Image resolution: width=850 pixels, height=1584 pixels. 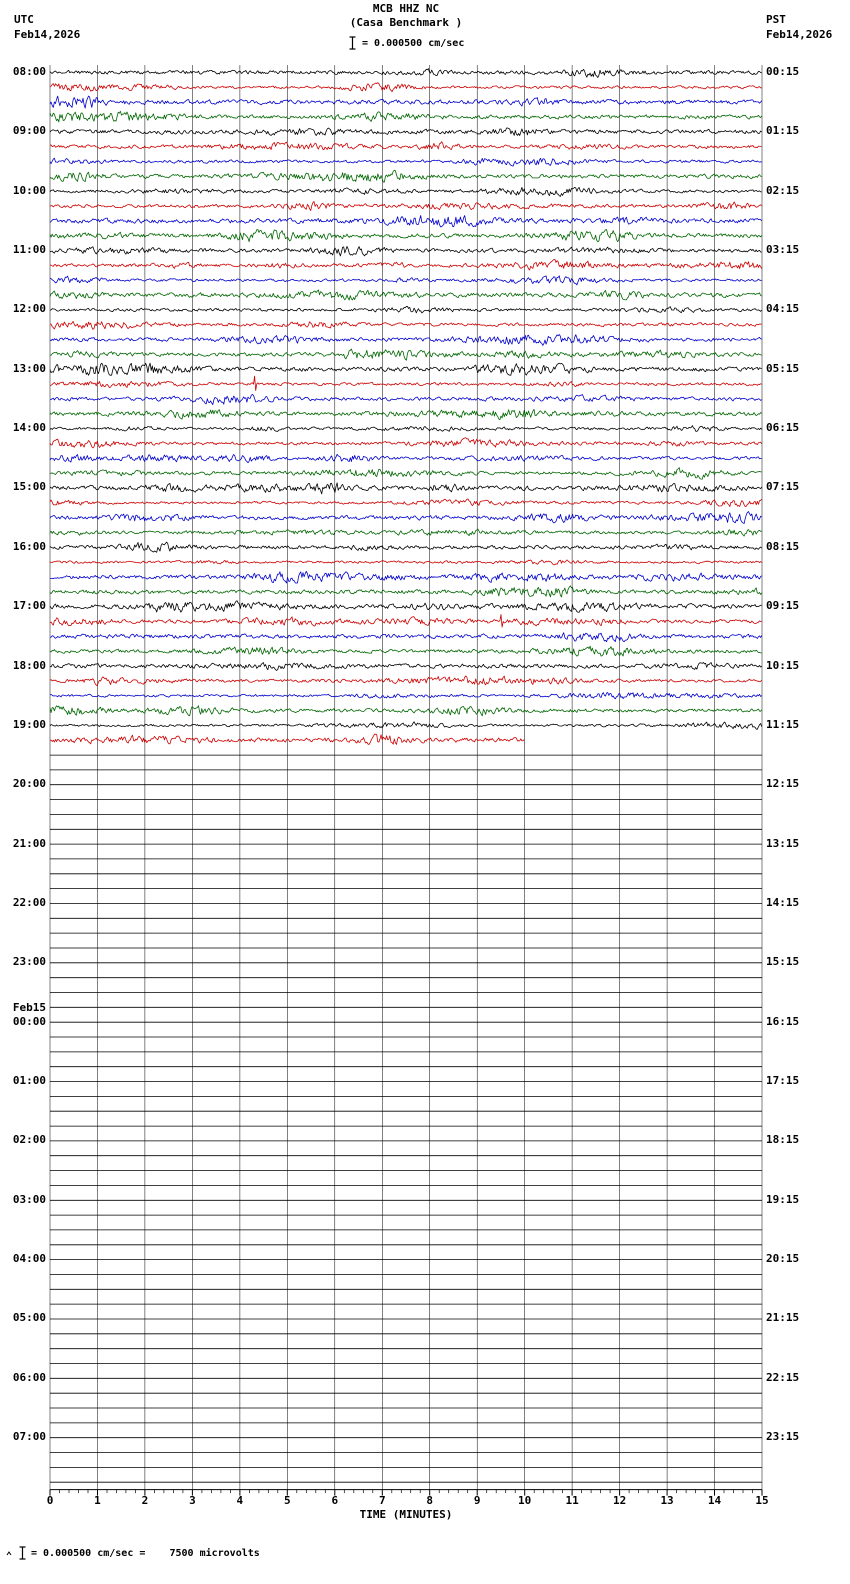 What do you see at coordinates (783, 1021) in the screenshot?
I see `pst-hour-label: 16:15` at bounding box center [783, 1021].